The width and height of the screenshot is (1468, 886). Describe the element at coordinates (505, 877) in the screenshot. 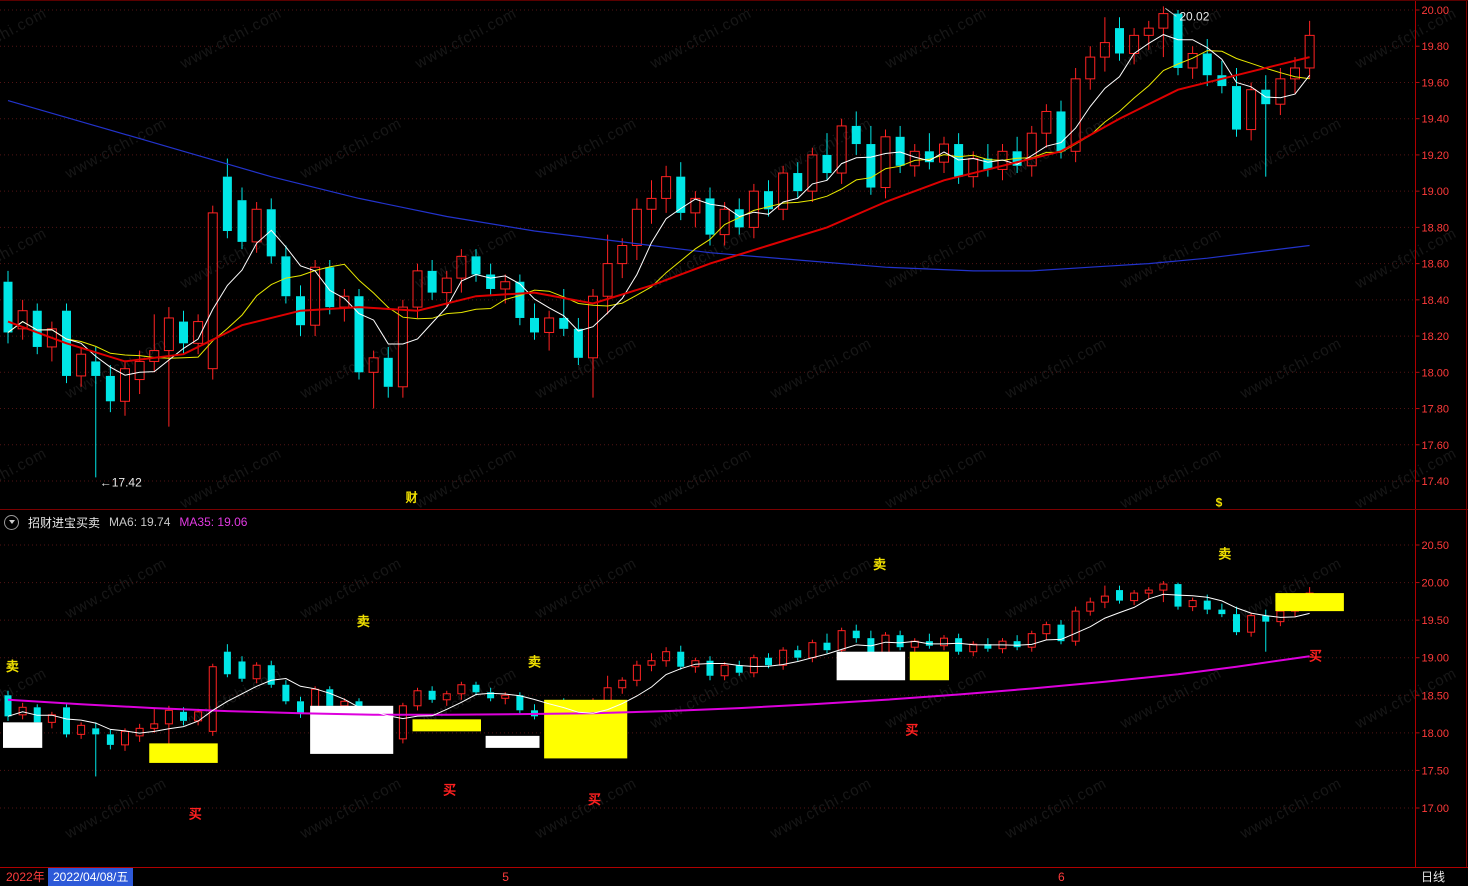

I see `month-label: 5` at that location.